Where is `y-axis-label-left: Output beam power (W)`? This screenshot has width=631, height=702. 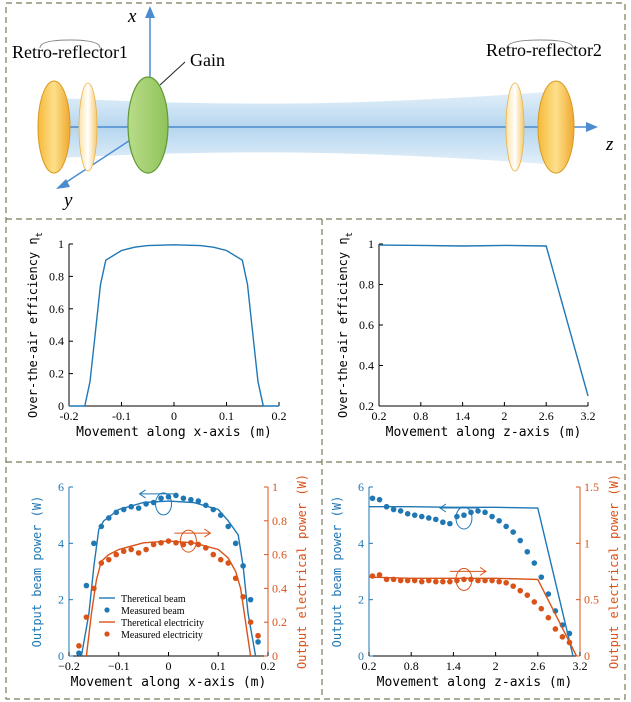
y-axis-label-left: Output beam power (W) is located at coordinates (37, 572).